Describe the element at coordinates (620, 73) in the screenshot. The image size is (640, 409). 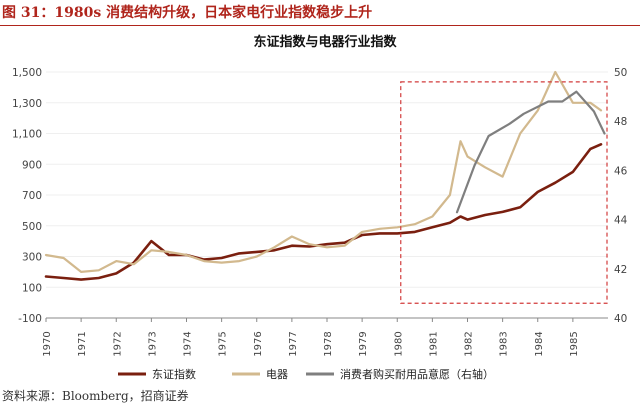
I see `right-tick-label: 50` at that location.